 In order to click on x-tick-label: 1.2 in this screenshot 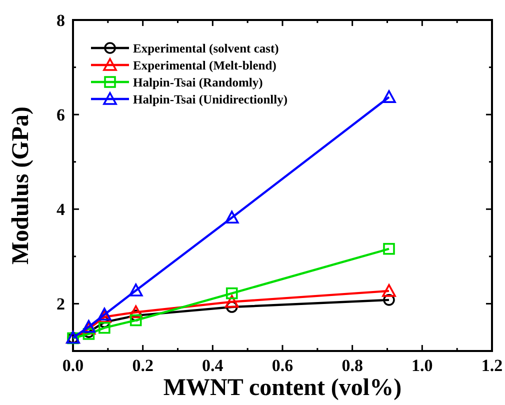, I will do `click(492, 365)`.